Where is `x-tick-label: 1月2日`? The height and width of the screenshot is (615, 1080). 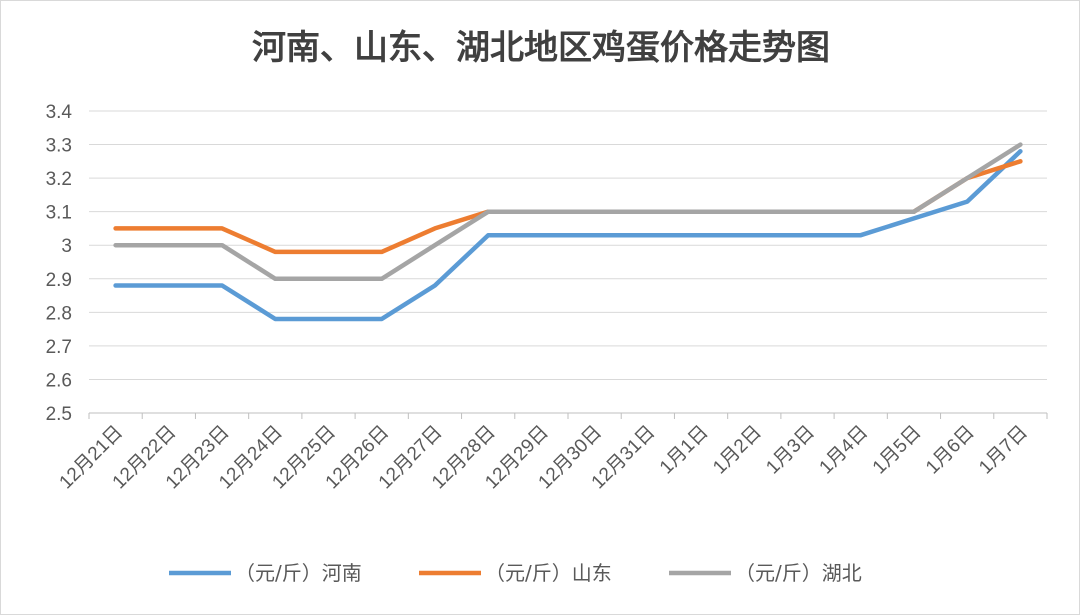
x-tick-label: 1月2日 is located at coordinates (737, 450).